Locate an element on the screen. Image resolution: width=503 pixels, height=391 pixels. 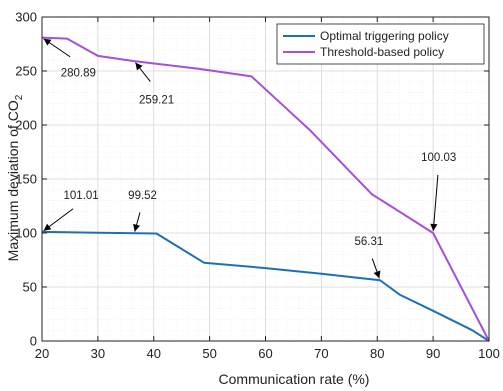
y-axis-label: Maximum deviation of CO2 is located at coordinates (15, 177).